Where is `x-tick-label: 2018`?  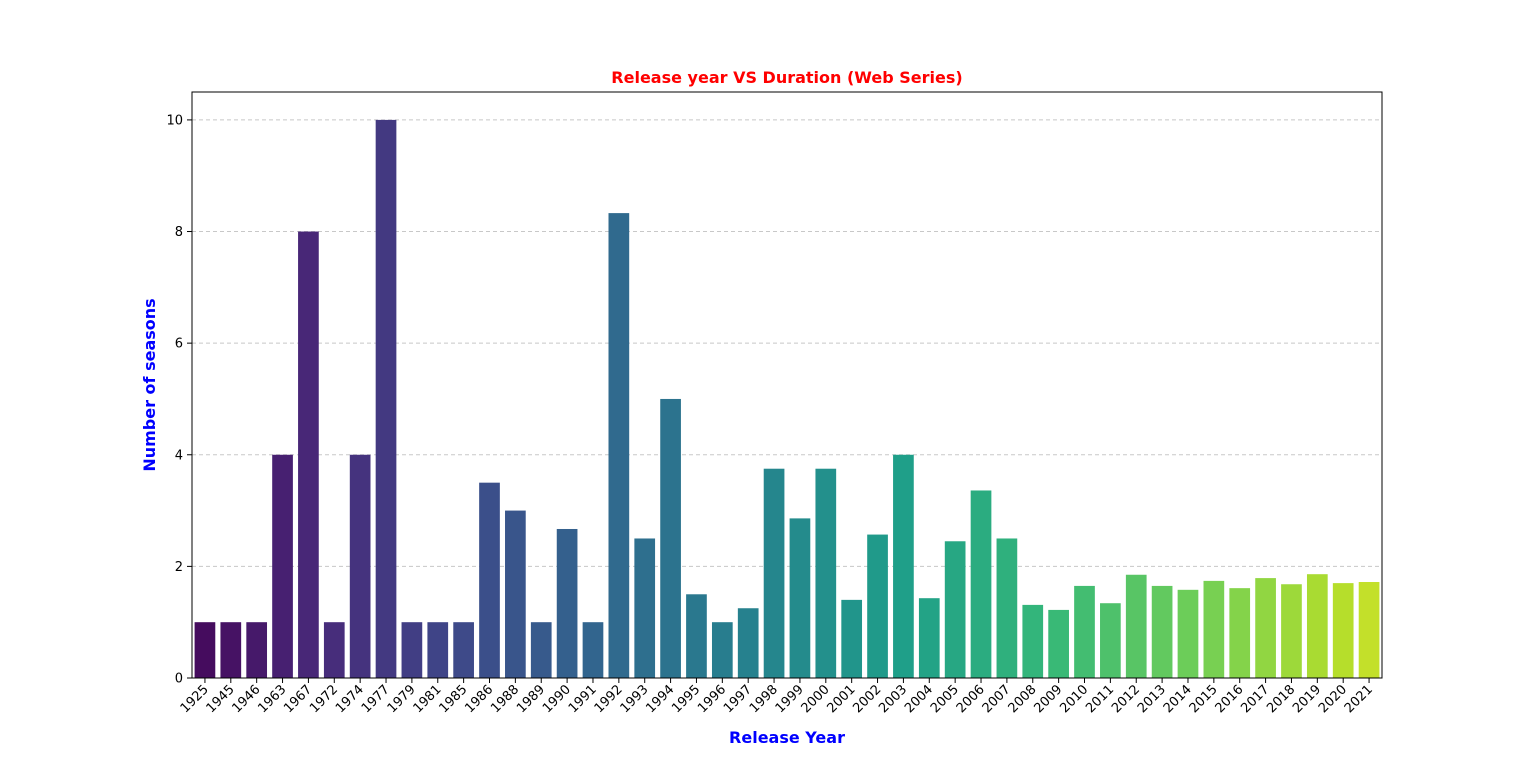
x-tick-label: 2018 is located at coordinates (1281, 699).